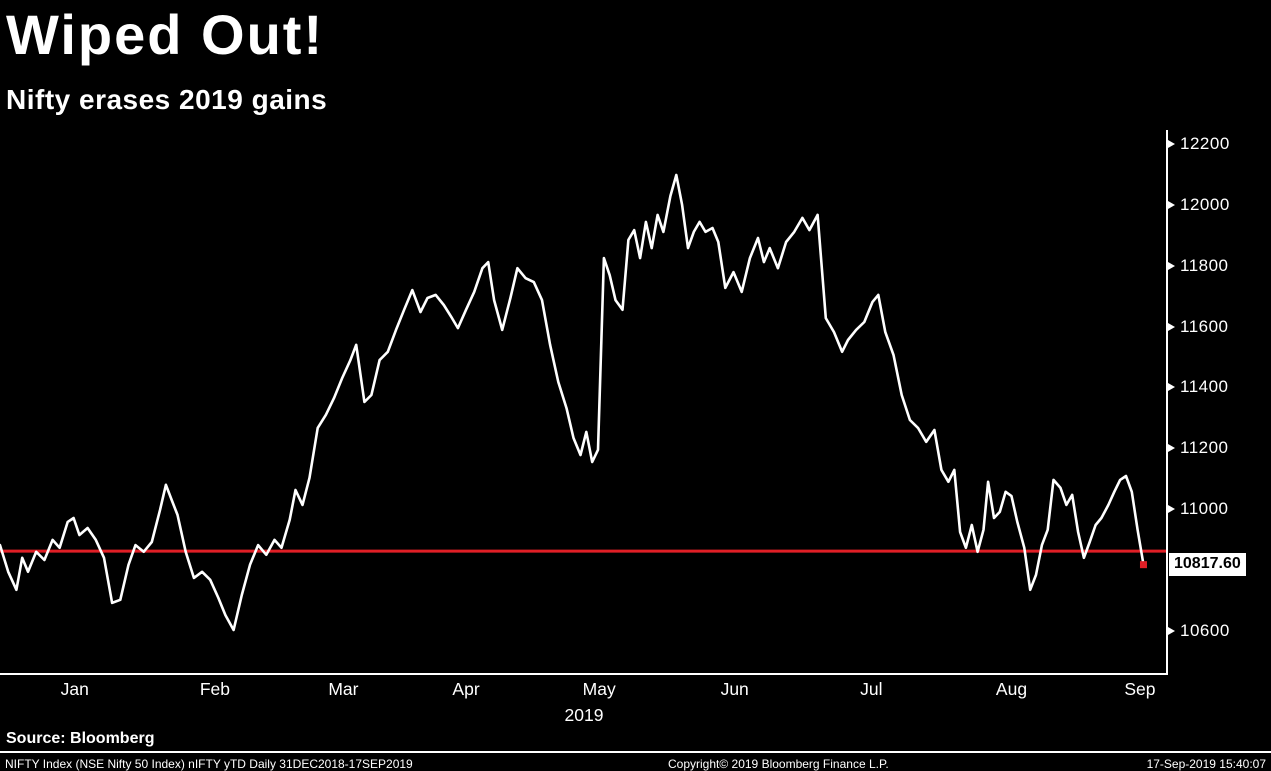  I want to click on y-tick-label: 10600, so click(1205, 630).